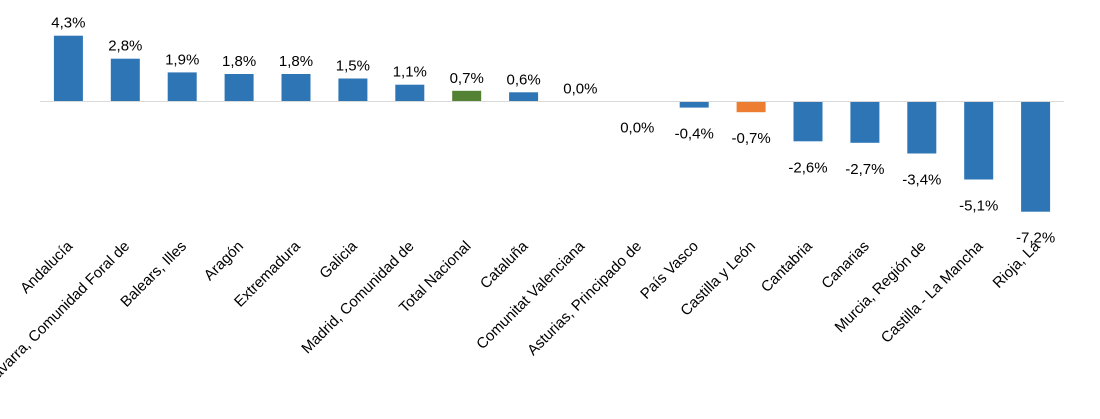 This screenshot has height=419, width=1100. Describe the element at coordinates (410, 72) in the screenshot. I see `data-label-6: 1,1%` at that location.